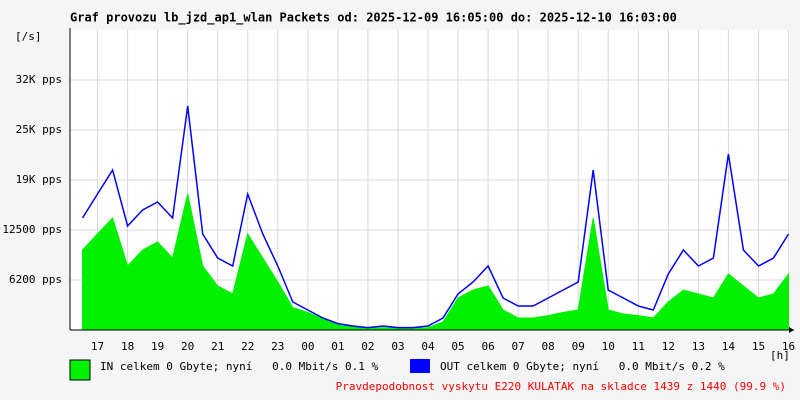 This screenshot has height=400, width=800. What do you see at coordinates (397, 346) in the screenshot?
I see `x-tick-label: 03` at bounding box center [397, 346].